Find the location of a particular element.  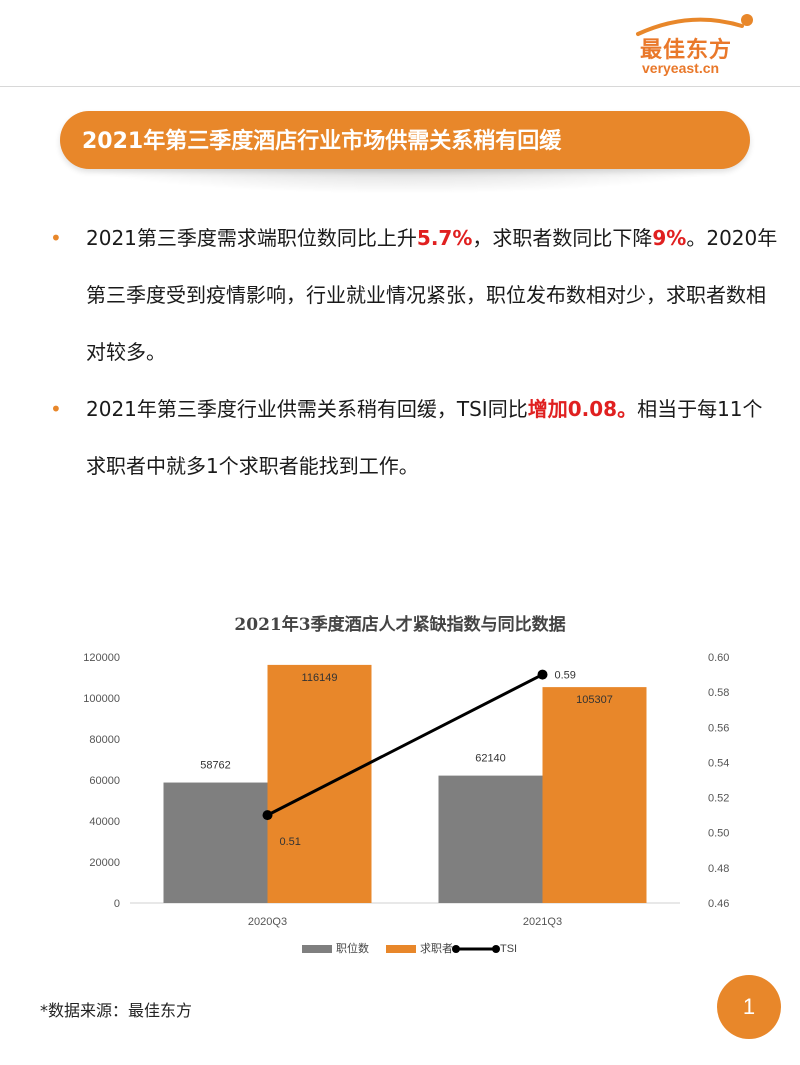

legend-swatch-seekers is located at coordinates (401, 949).